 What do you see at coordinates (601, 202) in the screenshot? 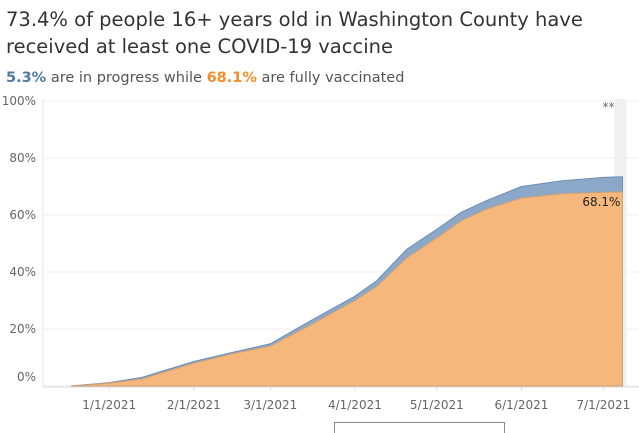
I see `end-value-label: 68.1%` at bounding box center [601, 202].